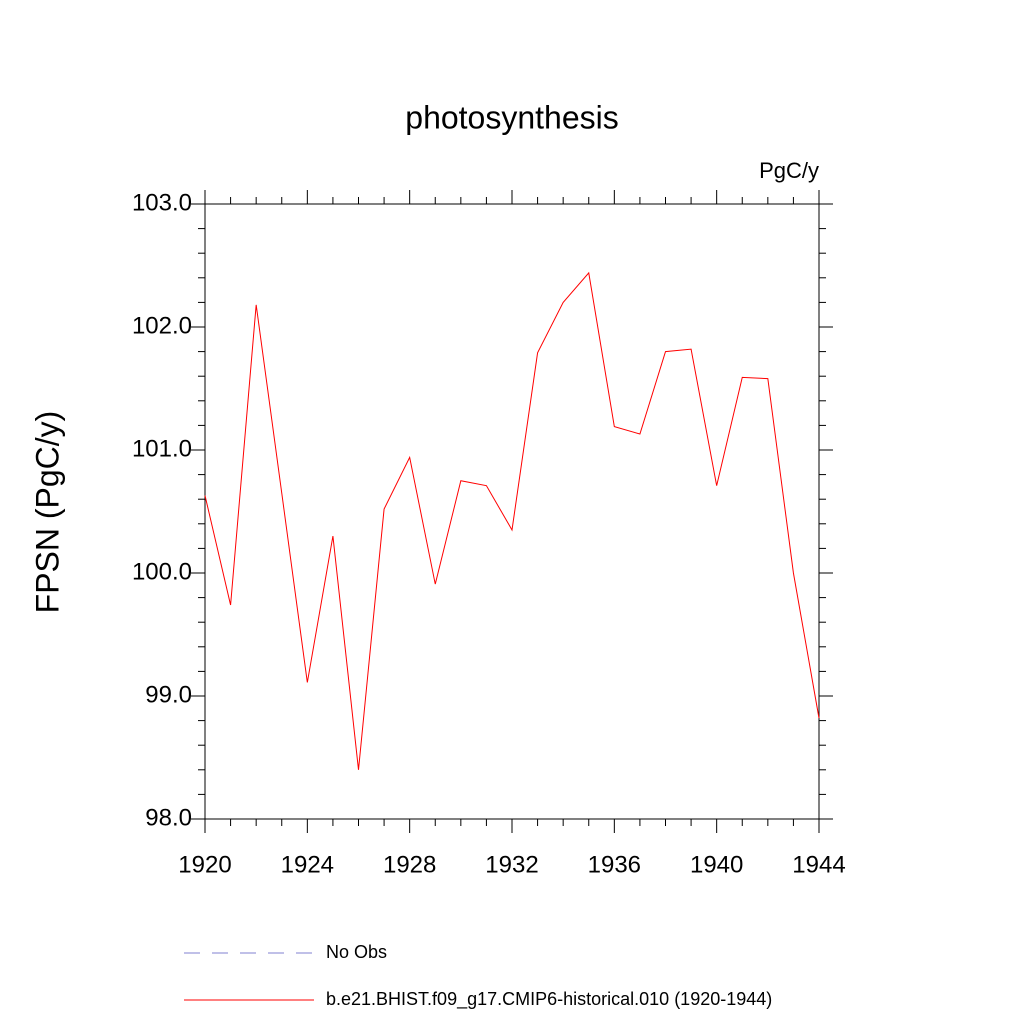 This screenshot has width=1024, height=1024. I want to click on units-label: PgC/y, so click(789, 170).